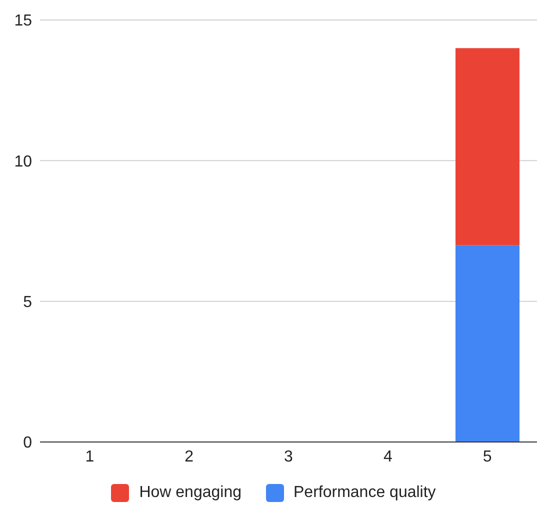 The height and width of the screenshot is (520, 547). What do you see at coordinates (365, 493) in the screenshot?
I see `legend-label: Performance quality` at bounding box center [365, 493].